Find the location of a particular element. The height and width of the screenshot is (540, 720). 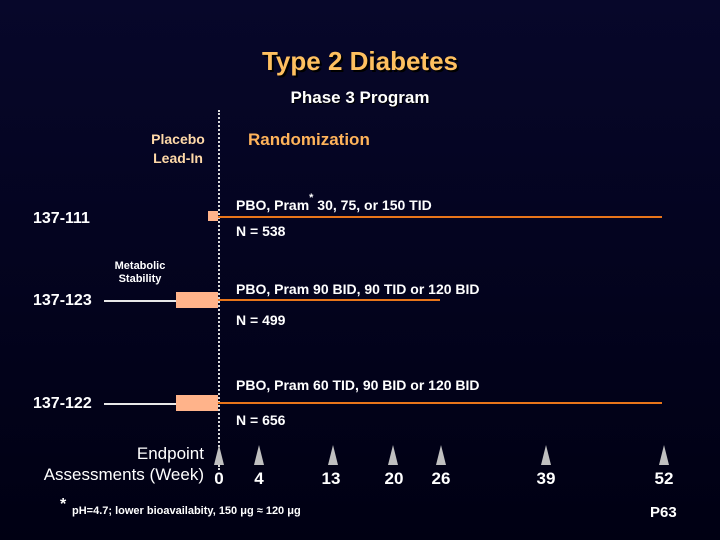

enrollment-137-123: N = 499 is located at coordinates (261, 320).